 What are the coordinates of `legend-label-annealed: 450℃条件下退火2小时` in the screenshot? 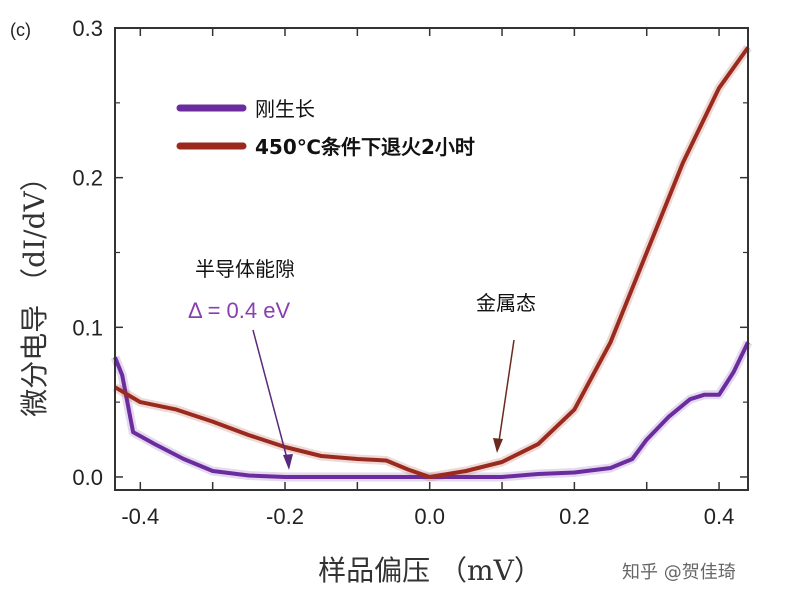 It's located at (365, 147).